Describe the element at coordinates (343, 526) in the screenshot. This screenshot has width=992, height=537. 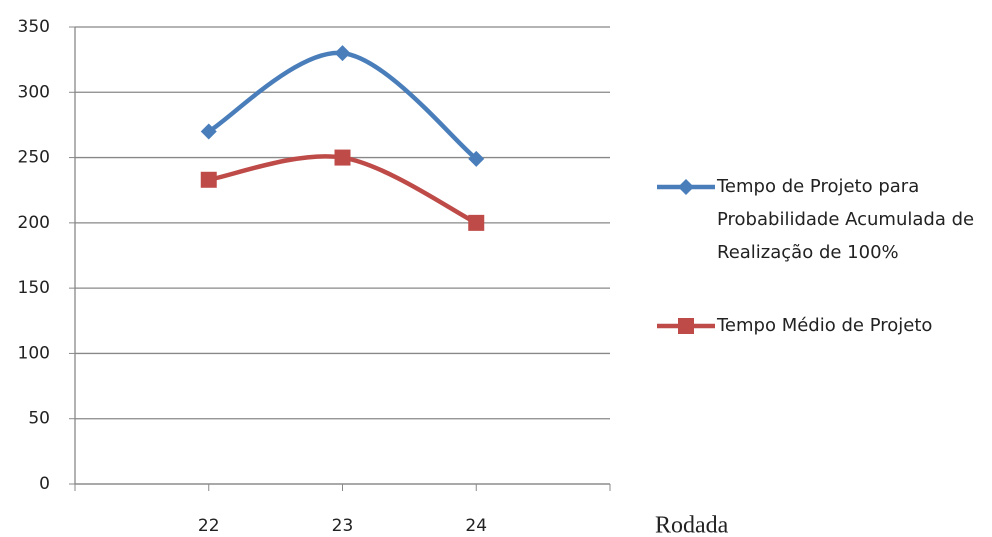
I see `x-tick-label: 23` at that location.